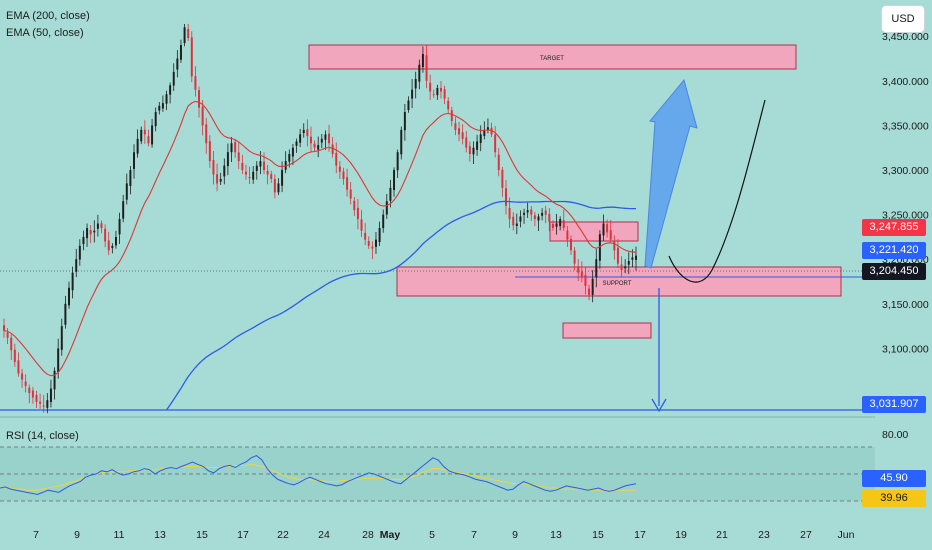 The width and height of the screenshot is (932, 550). Describe the element at coordinates (444, 535) in the screenshot. I see `time-axis: 7 9 11 13 15 17 22 24 28 May 5 7 9 13 15 17 19 21 23 27 Jun` at that location.